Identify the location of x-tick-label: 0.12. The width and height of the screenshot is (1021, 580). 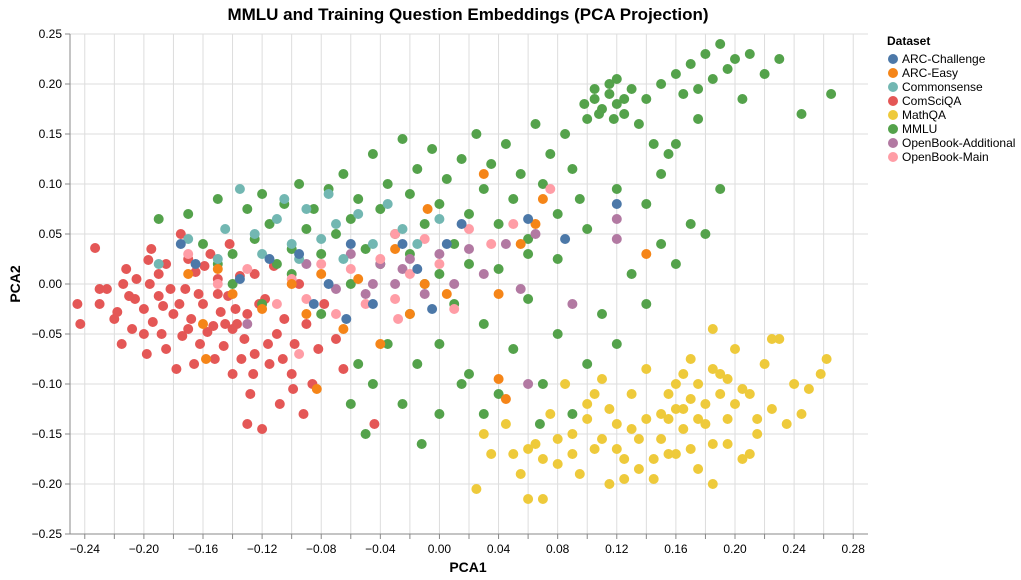
(617, 549).